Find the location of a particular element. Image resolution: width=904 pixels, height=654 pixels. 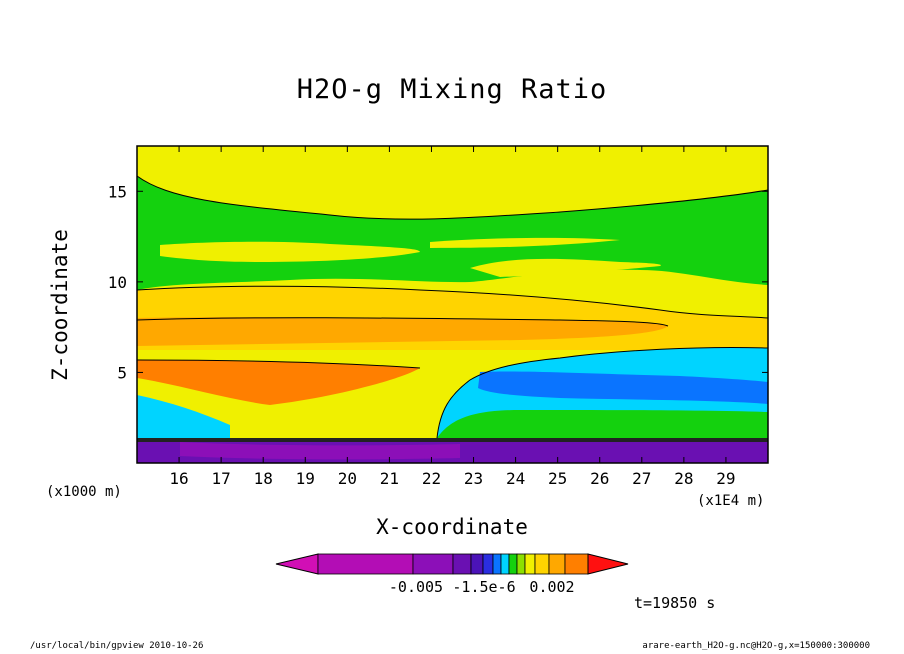

colorbar-label: -0.005 is located at coordinates (416, 587).